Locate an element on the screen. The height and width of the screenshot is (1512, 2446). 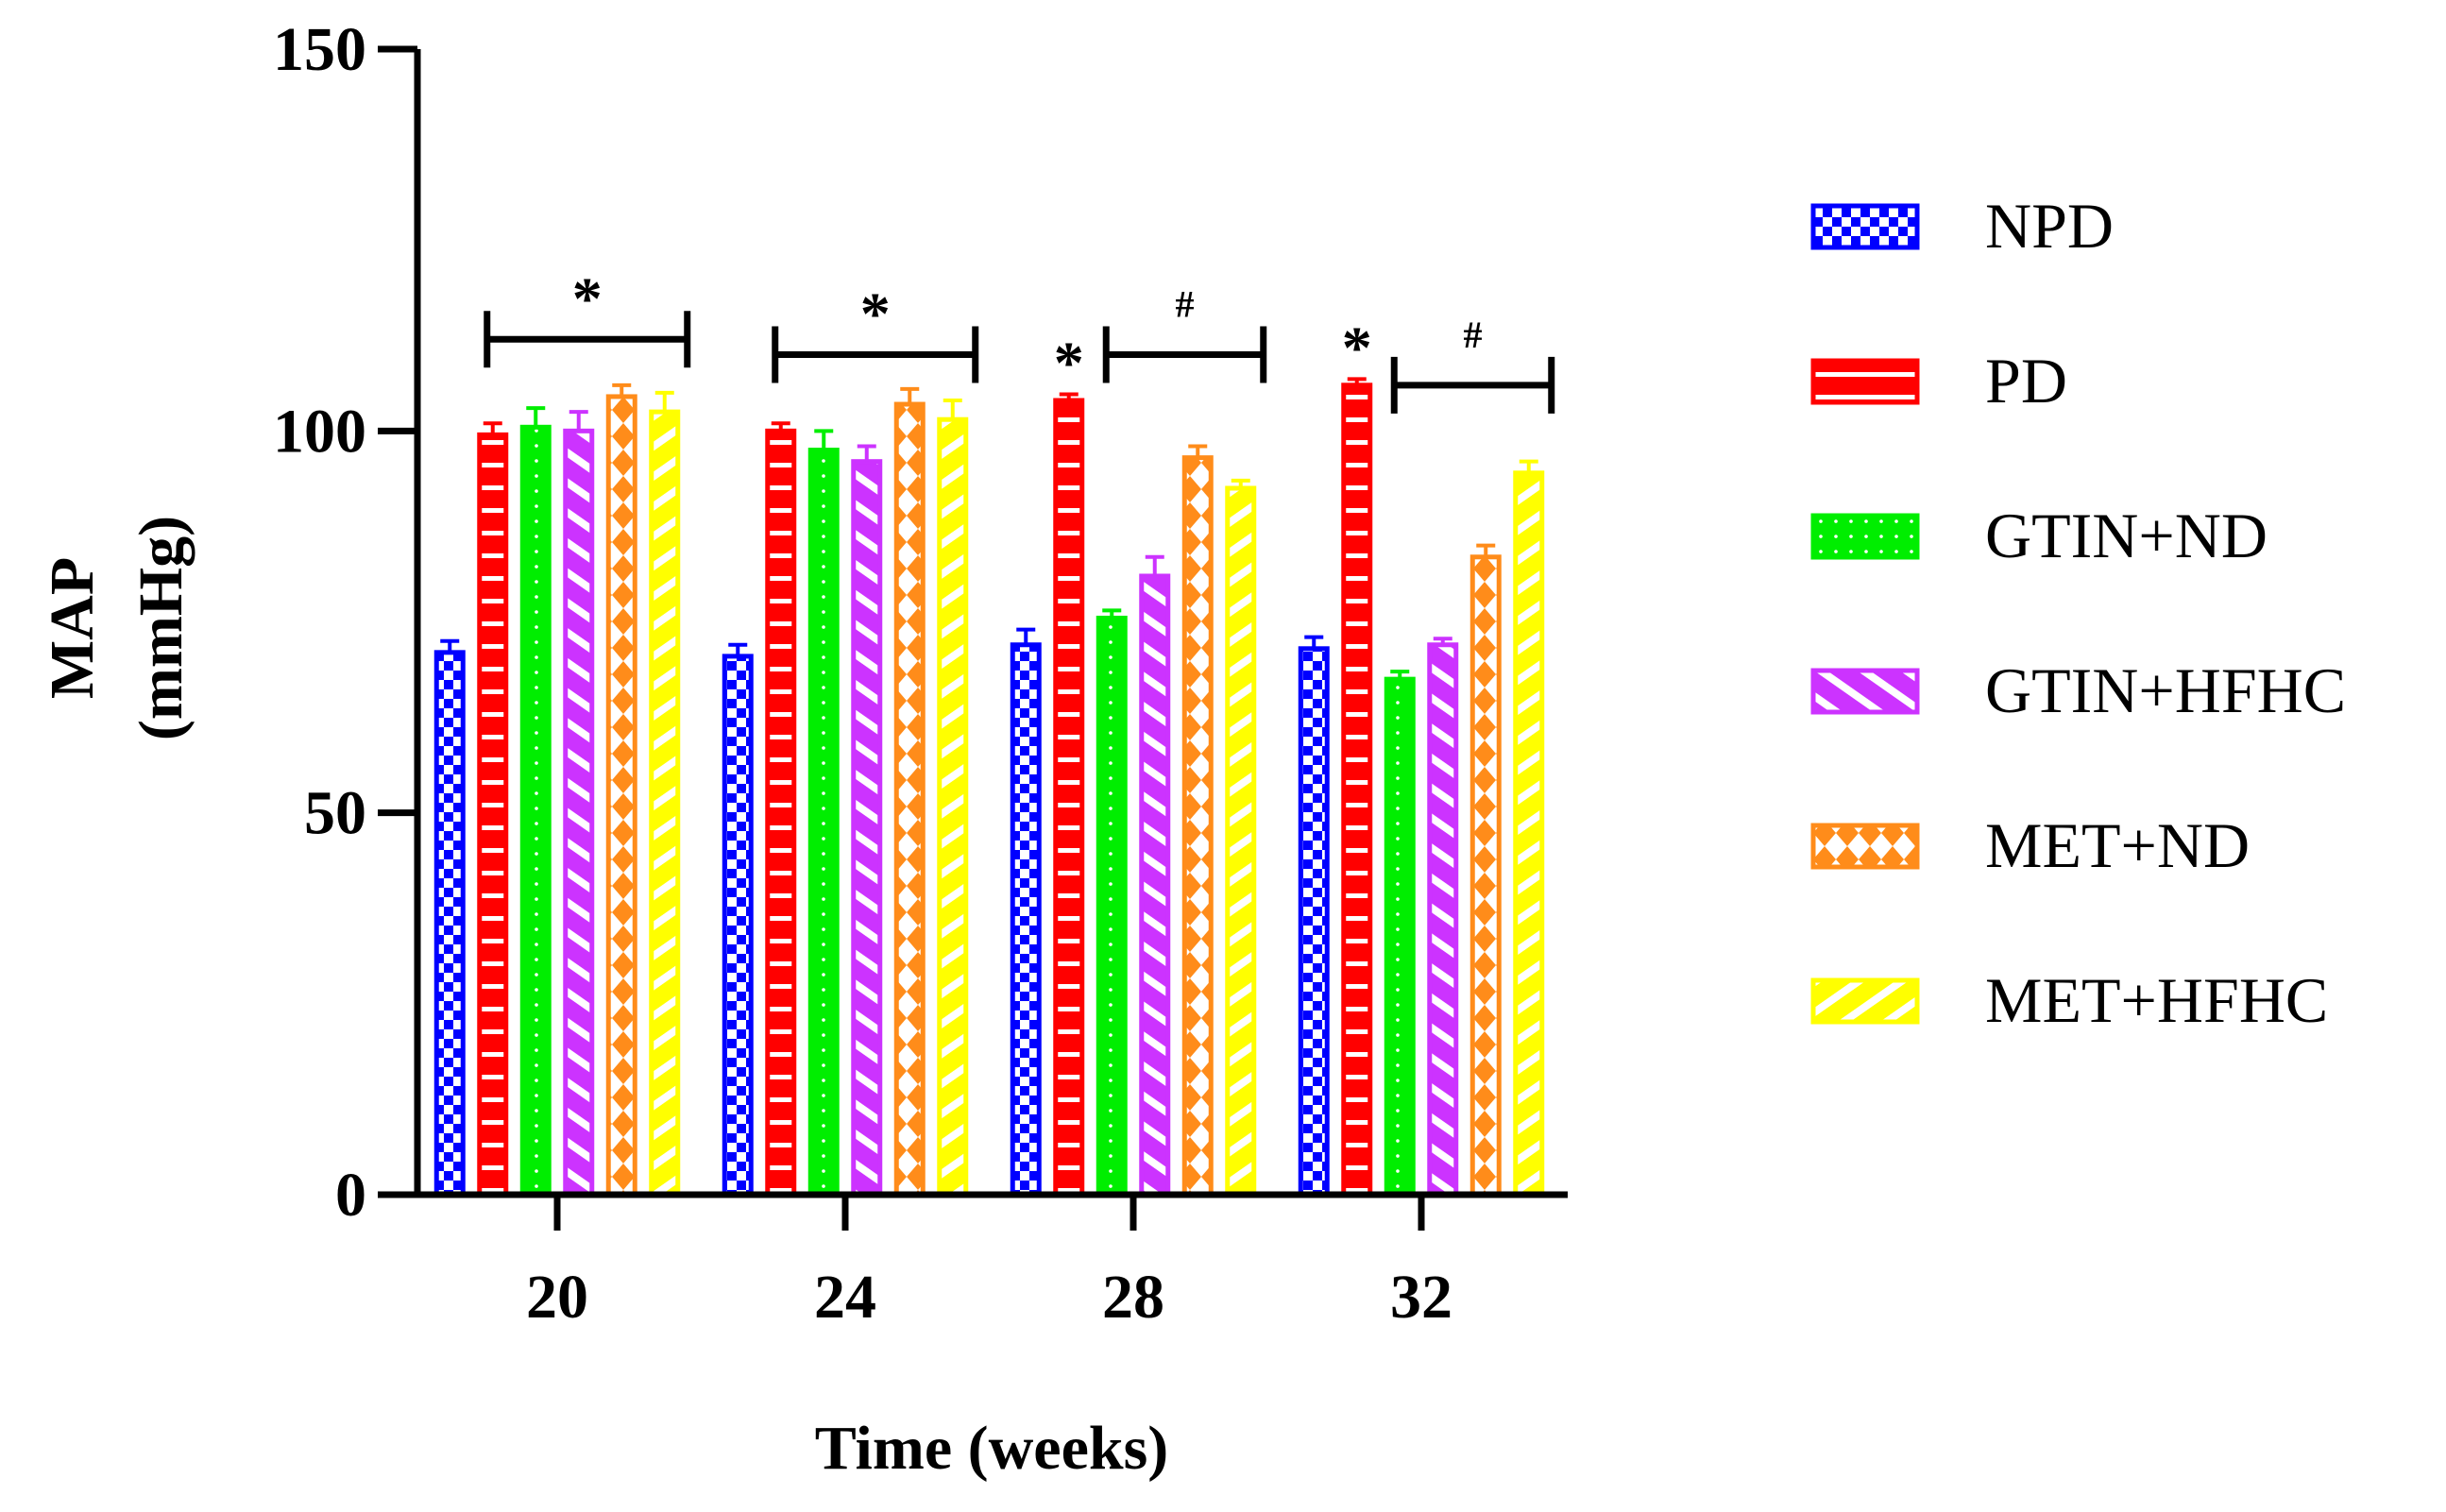
legend-label: GTIN+HFHC is located at coordinates (2166, 690).